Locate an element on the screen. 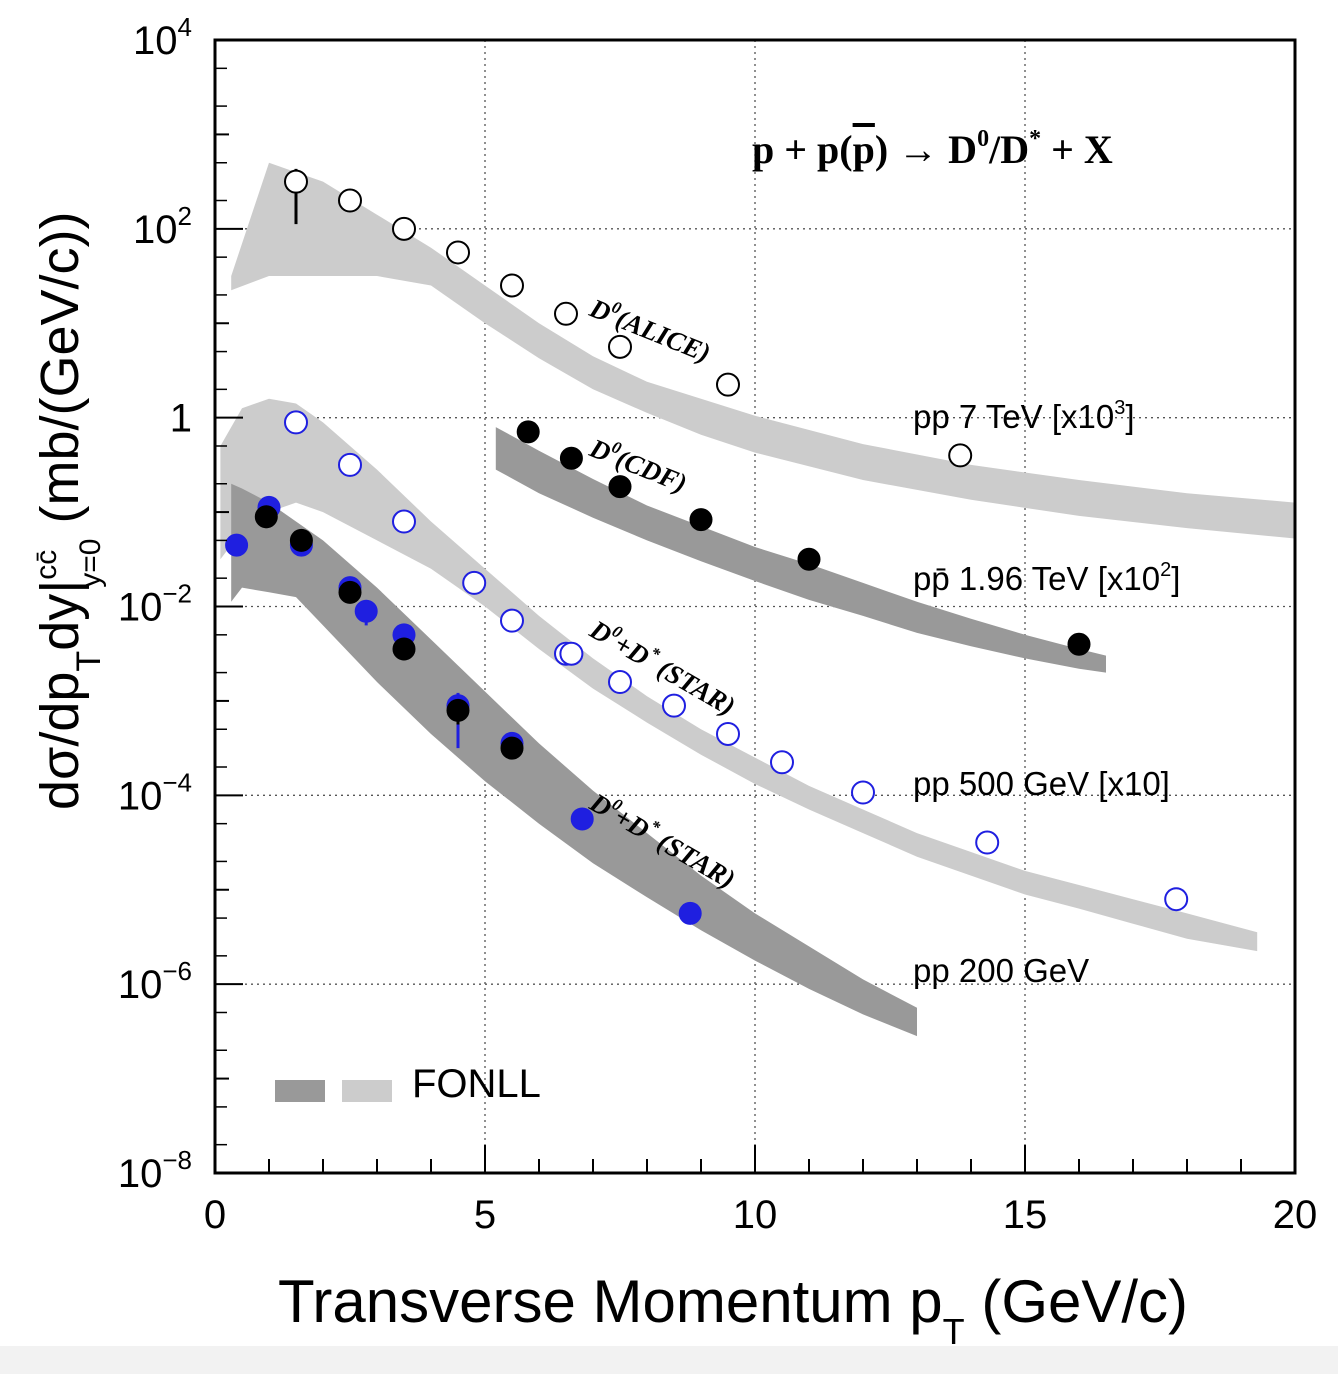 The height and width of the screenshot is (1374, 1338). x-tick-label: 10 is located at coordinates (755, 1215).